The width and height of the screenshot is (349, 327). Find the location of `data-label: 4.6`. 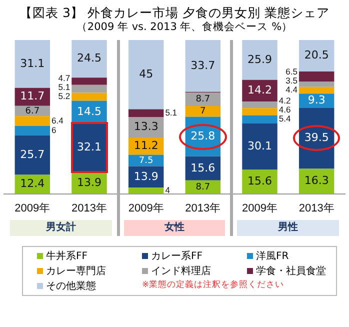

data-label: 4.6 is located at coordinates (284, 109).